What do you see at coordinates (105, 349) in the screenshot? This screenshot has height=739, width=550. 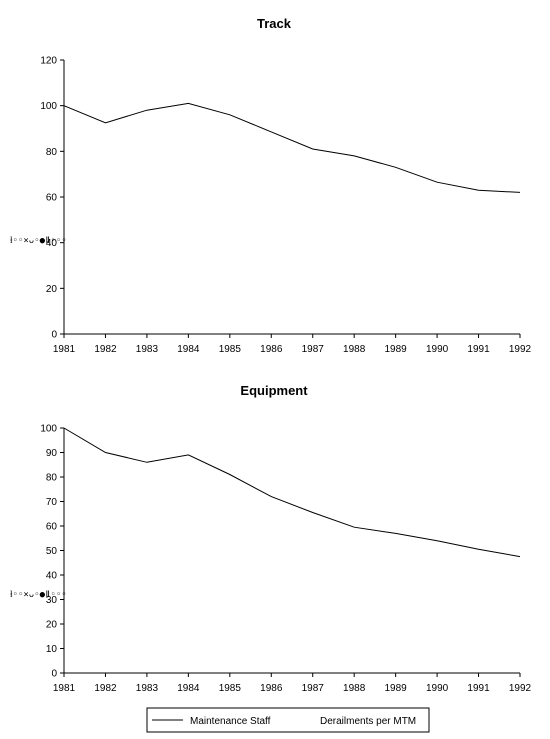 I see `track-x-tick-label: 1982` at bounding box center [105, 349].